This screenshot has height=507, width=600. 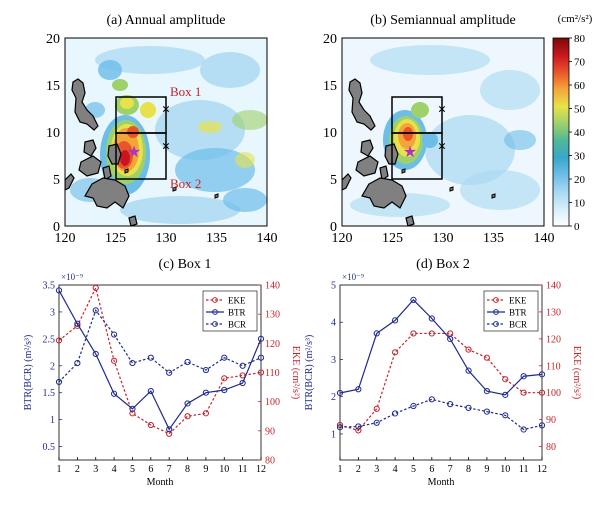 I want to click on map-a-ytick: 10, so click(x=53, y=133).